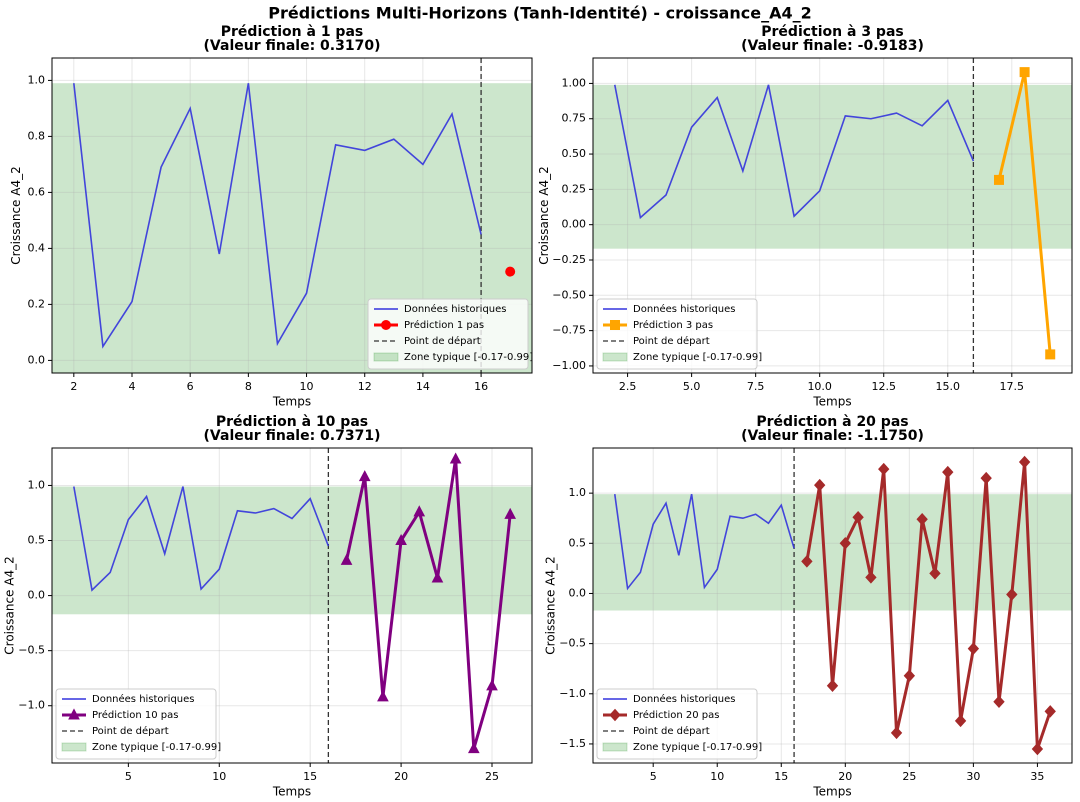  What do you see at coordinates (832, 422) in the screenshot?
I see `subplot-title: Prédiction à 20 pas` at bounding box center [832, 422].